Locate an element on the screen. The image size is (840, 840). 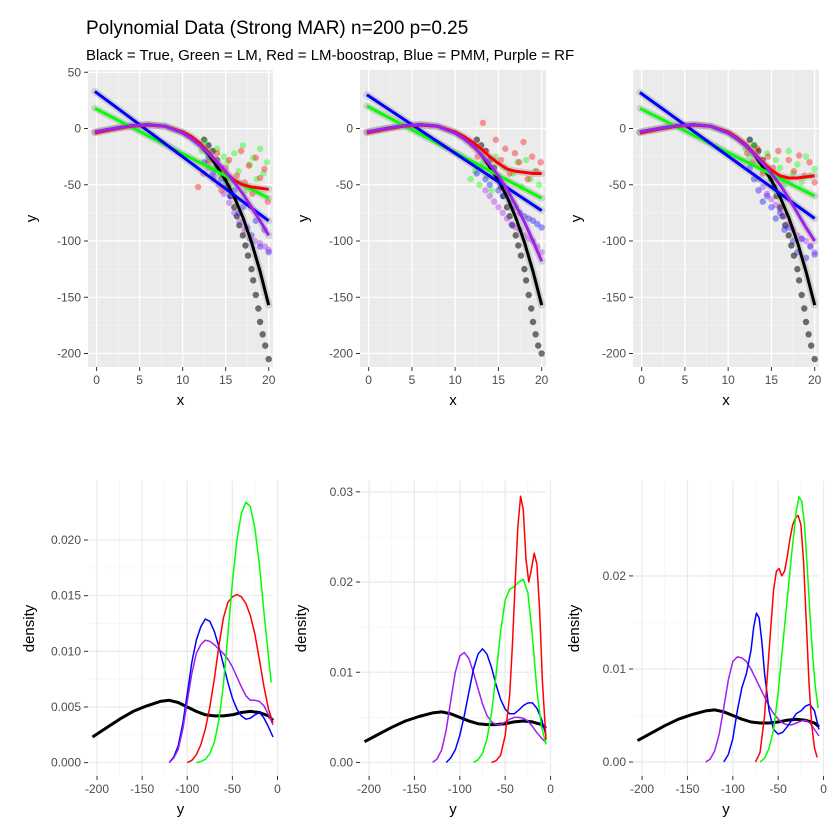
y-tick-label: 50 is located at coordinates (75, 72).